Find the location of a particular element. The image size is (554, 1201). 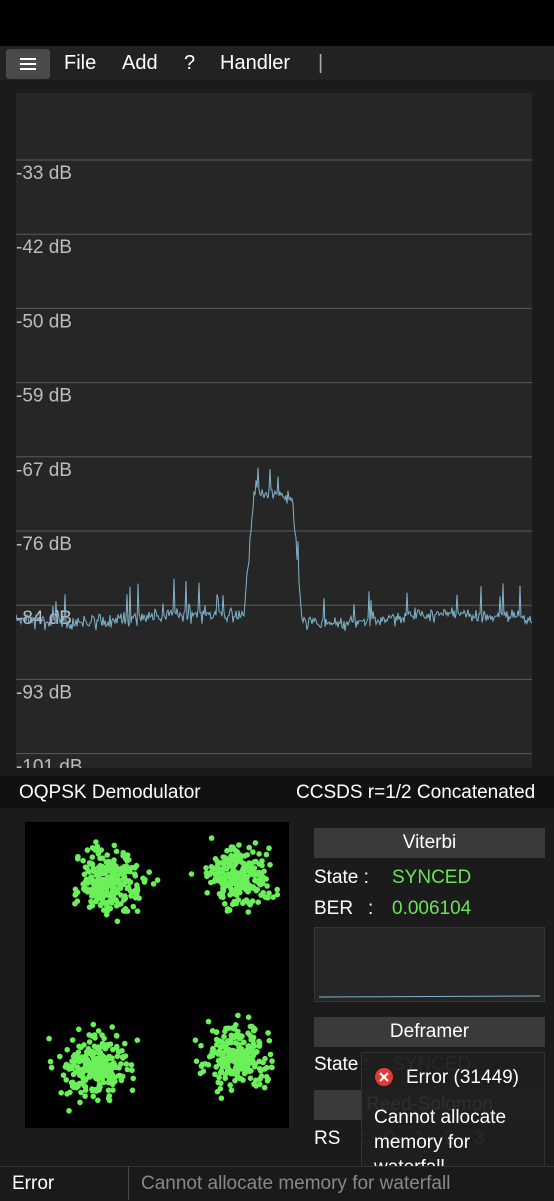

menu-item: File is located at coordinates (80, 63).